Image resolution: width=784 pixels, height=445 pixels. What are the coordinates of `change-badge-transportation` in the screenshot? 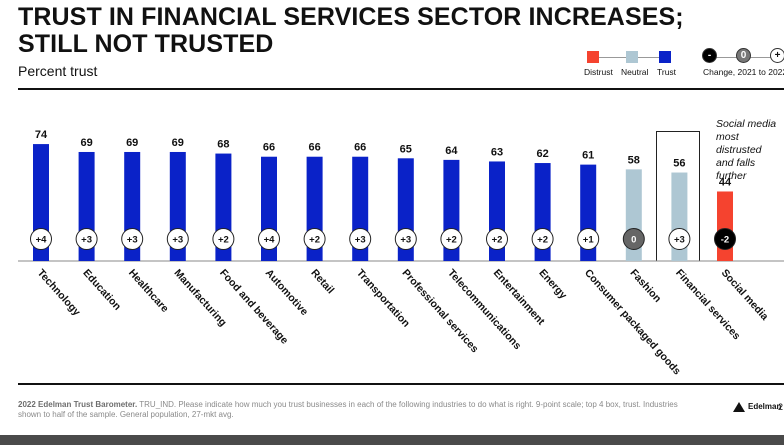 It's located at (360, 239).